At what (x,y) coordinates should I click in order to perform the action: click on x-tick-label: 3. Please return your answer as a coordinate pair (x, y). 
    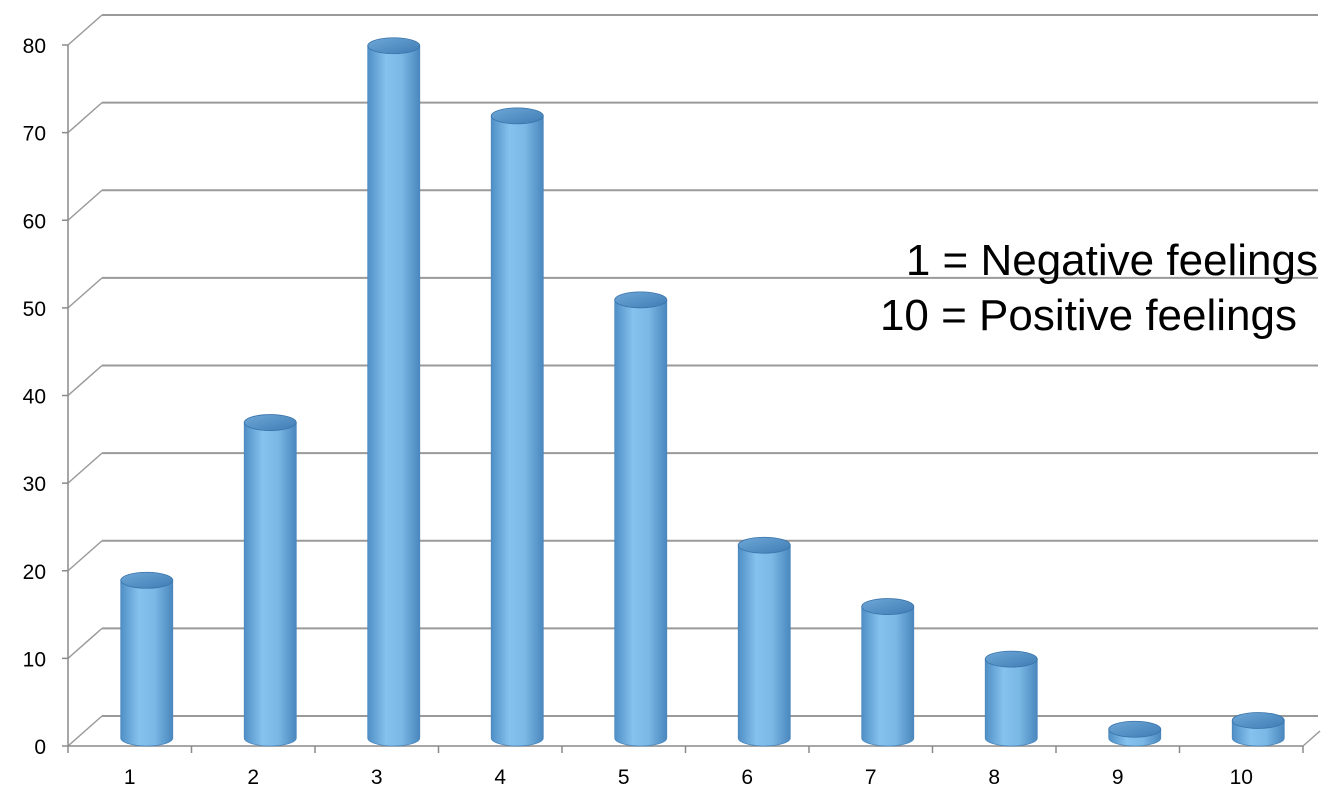
    Looking at the image, I should click on (377, 777).